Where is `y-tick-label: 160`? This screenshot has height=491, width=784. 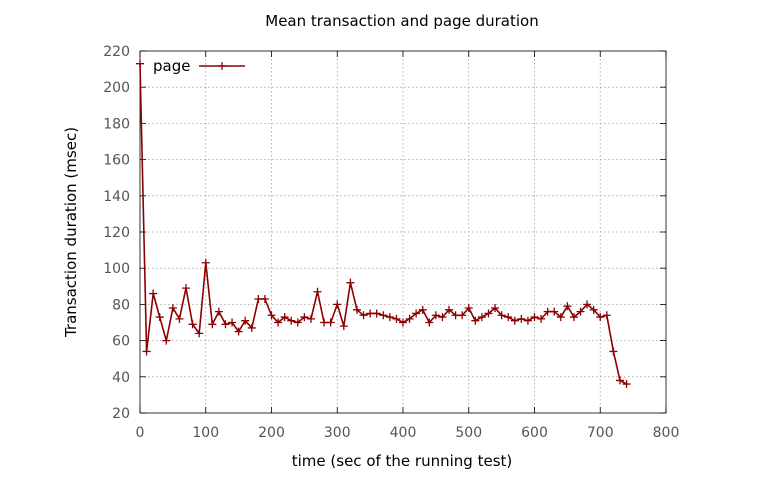
y-tick-label: 160 is located at coordinates (116, 161).